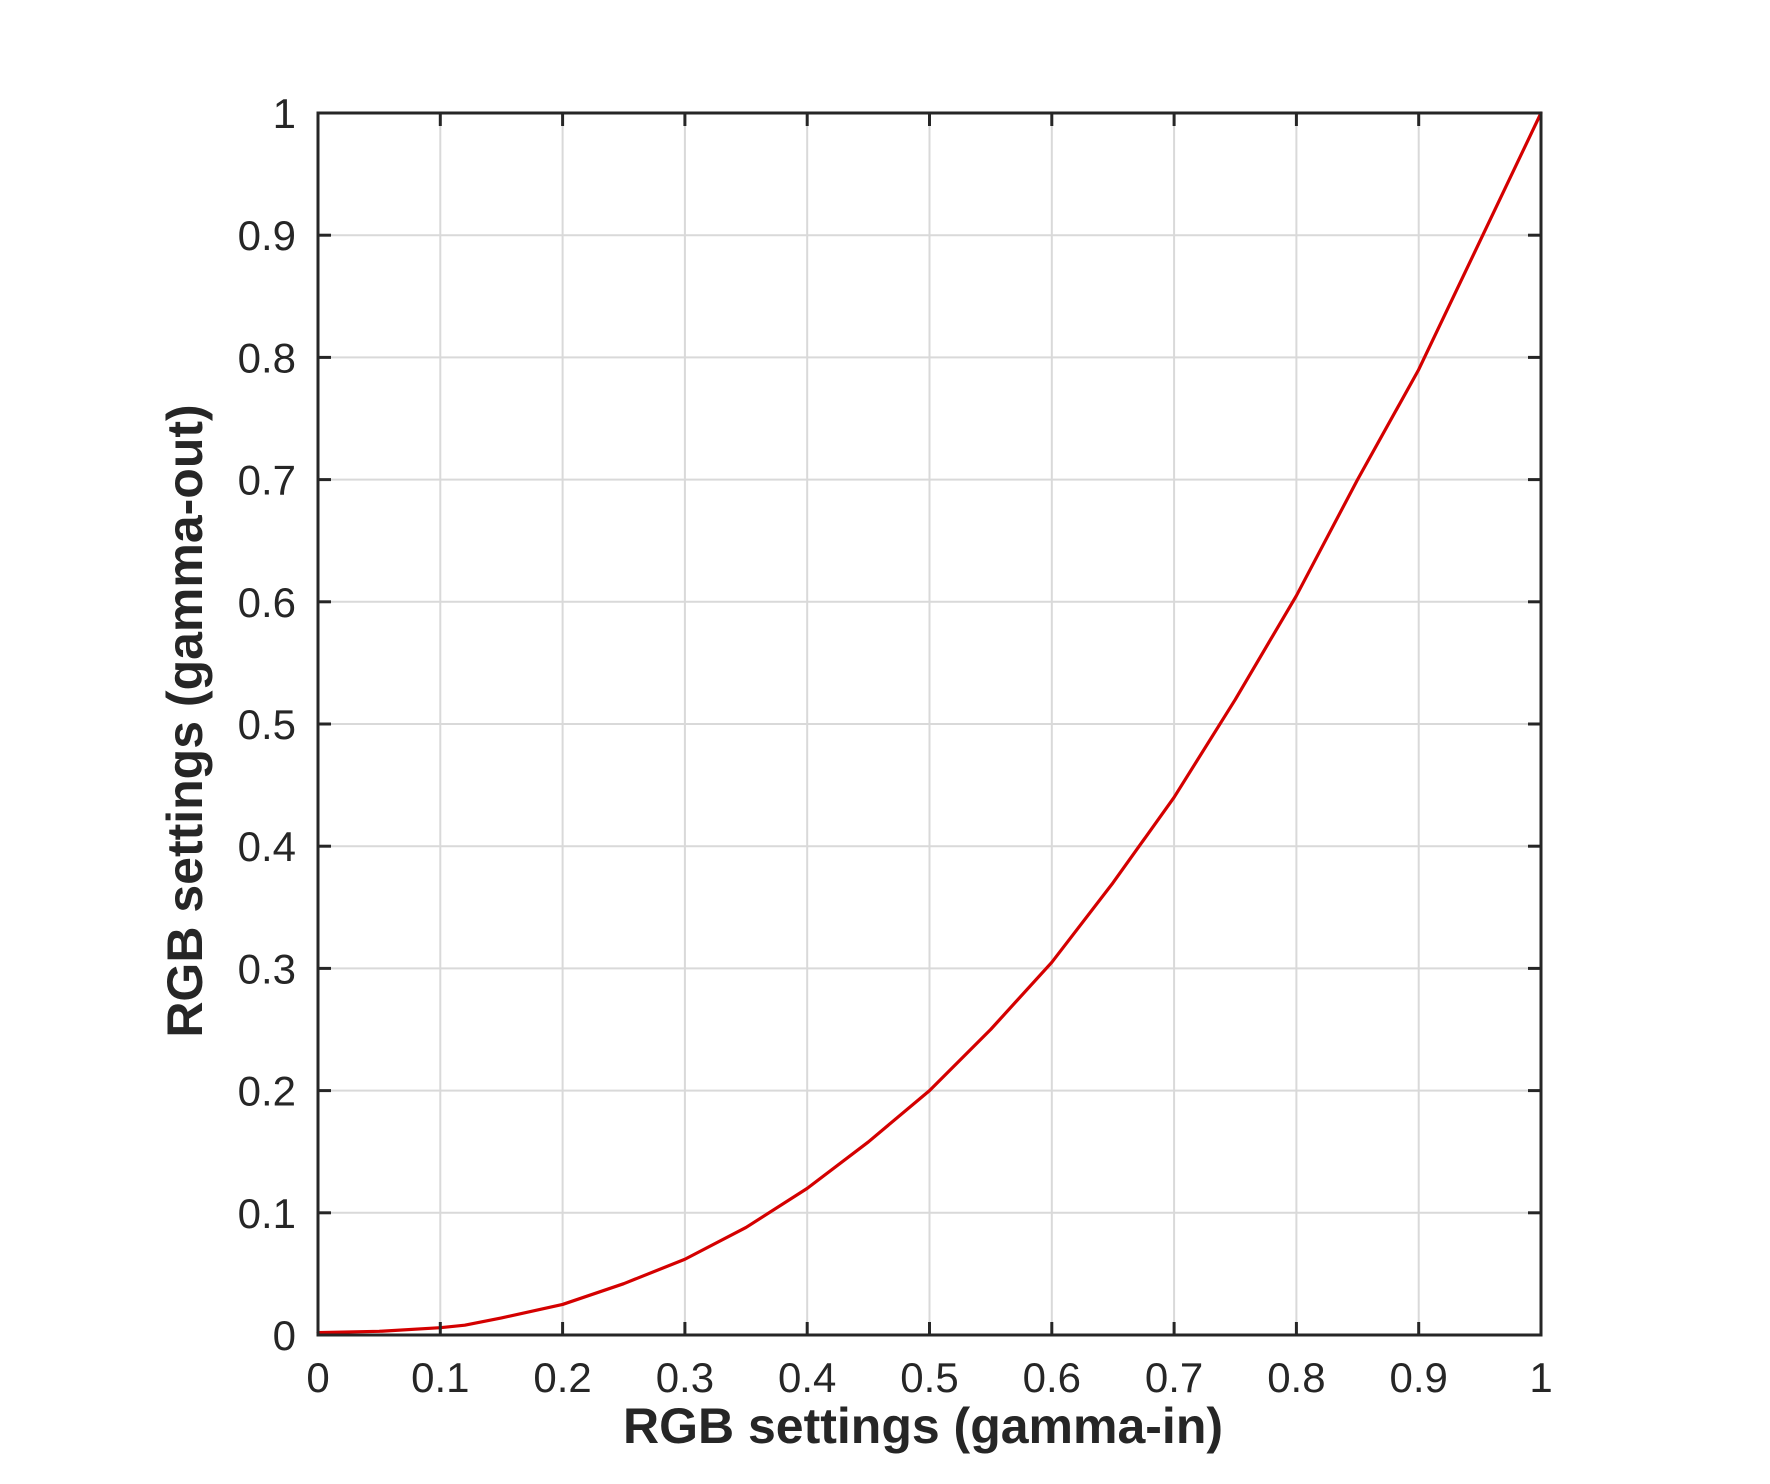  What do you see at coordinates (440, 1377) in the screenshot?
I see `x-tick-label: 0.1` at bounding box center [440, 1377].